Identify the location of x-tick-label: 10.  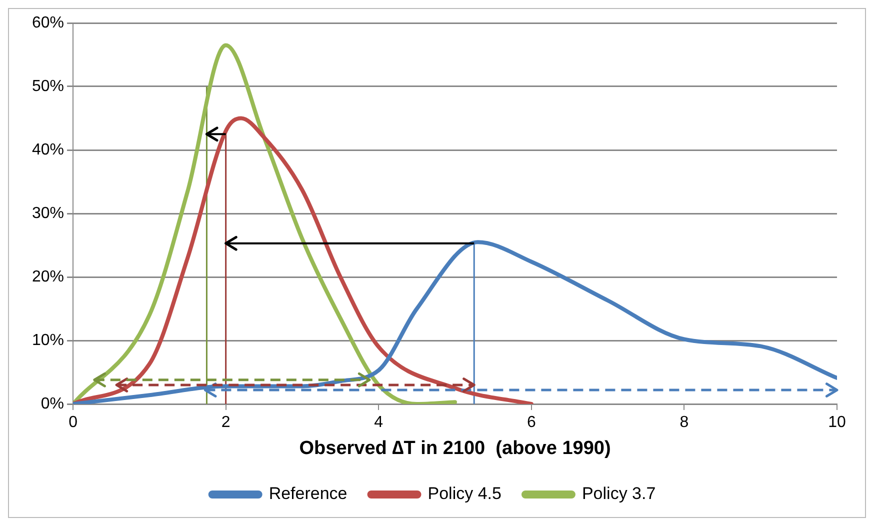
(837, 423).